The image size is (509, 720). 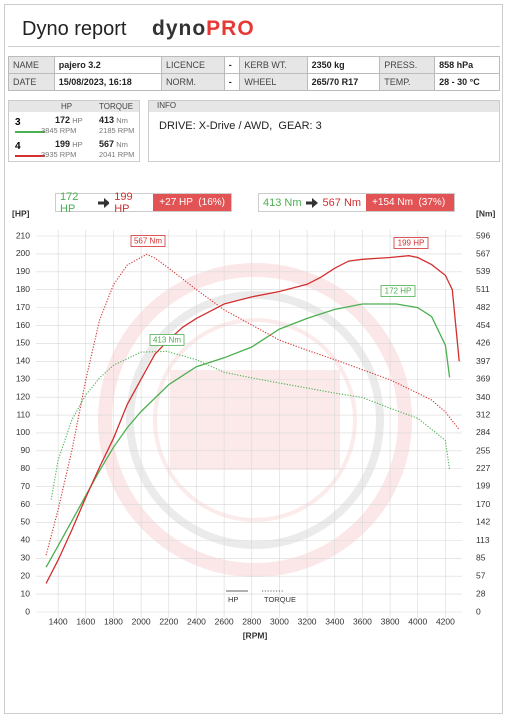 I want to click on run-torque: 413 Nm, so click(x=113, y=120).